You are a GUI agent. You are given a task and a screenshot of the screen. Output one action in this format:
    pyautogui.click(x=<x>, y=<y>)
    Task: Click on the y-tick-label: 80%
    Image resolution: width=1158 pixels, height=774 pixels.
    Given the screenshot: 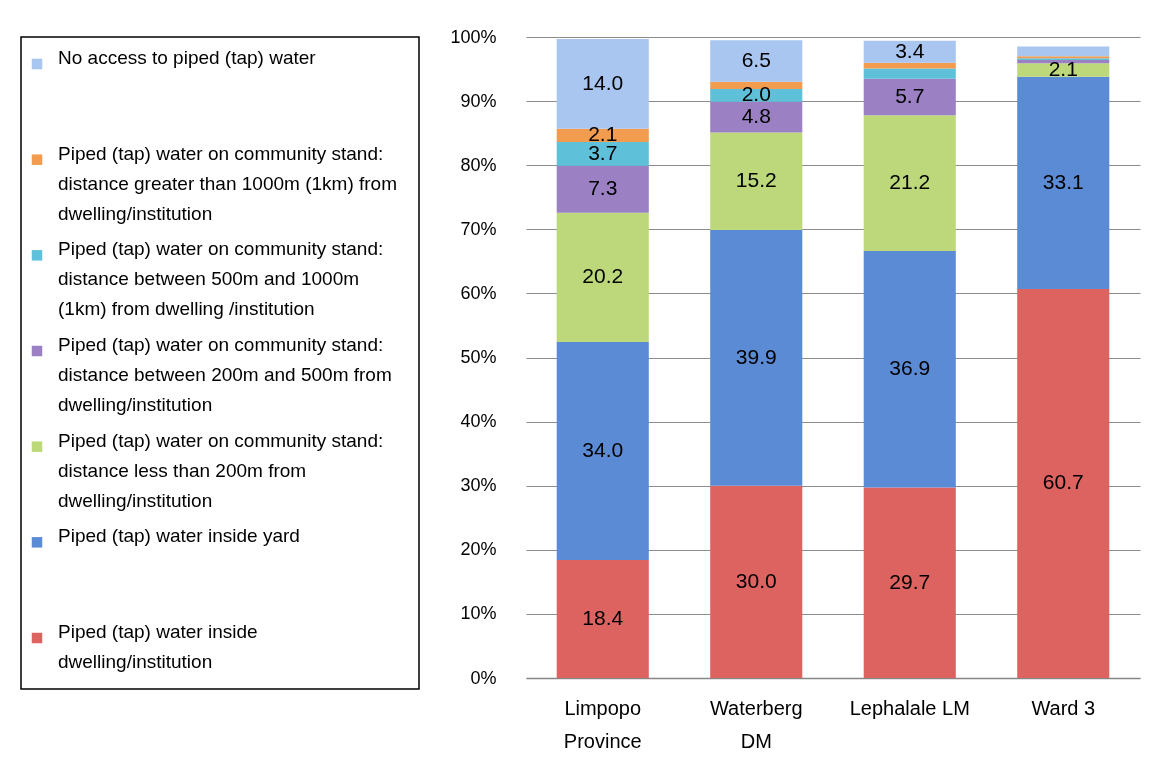 What is the action you would take?
    pyautogui.click(x=478, y=164)
    